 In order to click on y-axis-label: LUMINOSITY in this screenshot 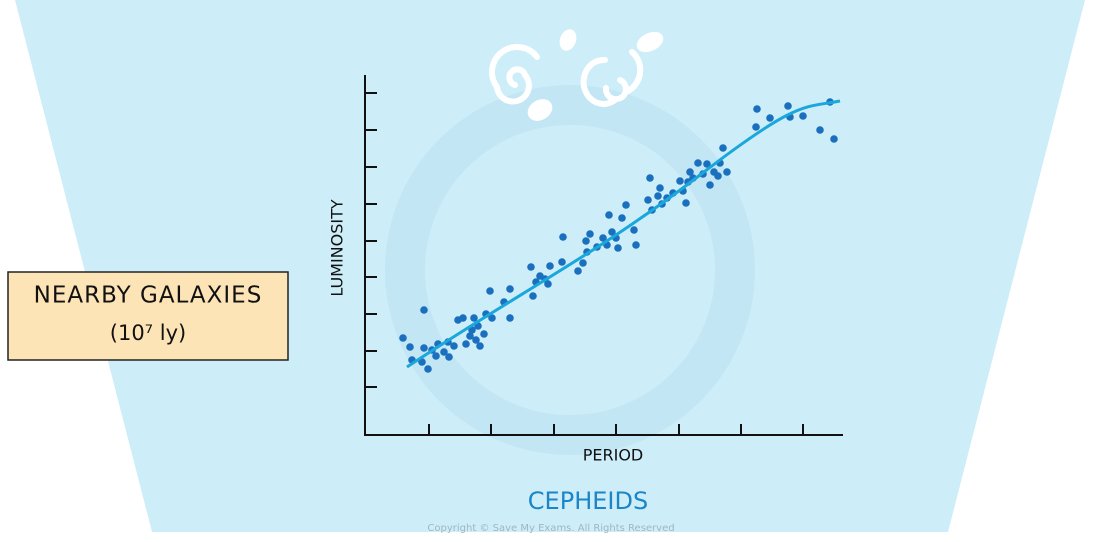, I will do `click(337, 248)`.